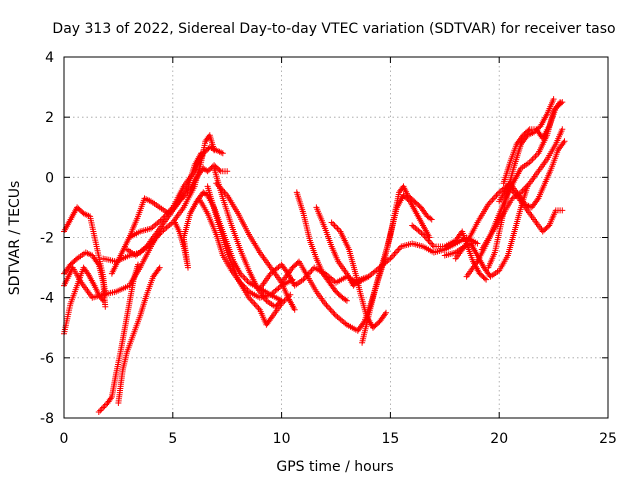  Describe the element at coordinates (49, 118) in the screenshot. I see `y-tick-label: 2` at that location.